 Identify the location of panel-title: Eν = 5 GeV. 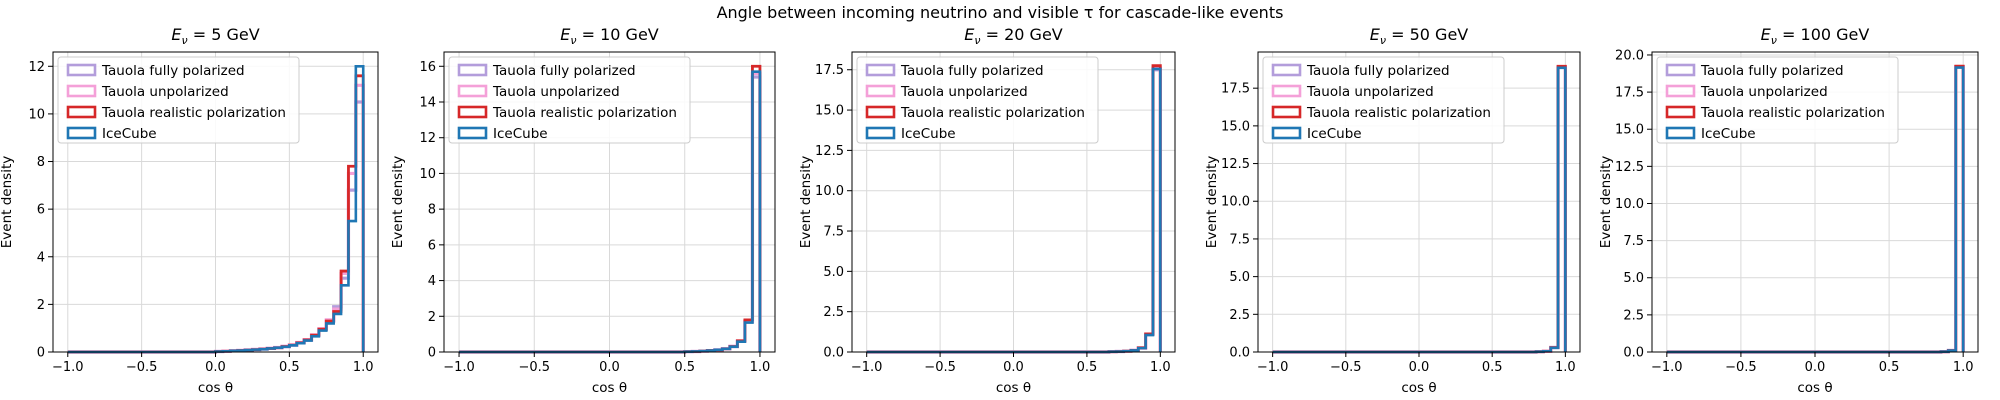
(215, 36).